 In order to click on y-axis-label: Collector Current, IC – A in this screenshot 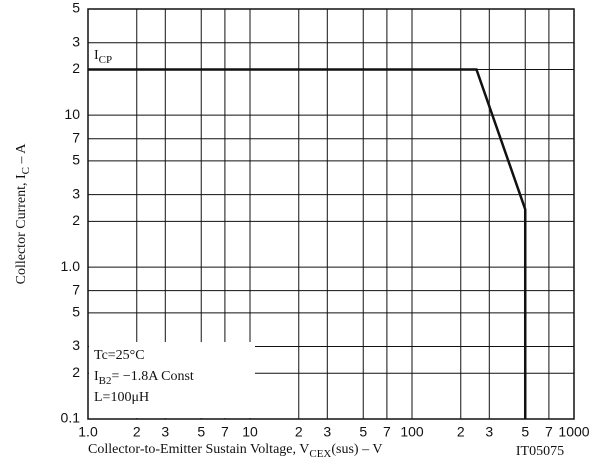, I will do `click(22, 214)`.